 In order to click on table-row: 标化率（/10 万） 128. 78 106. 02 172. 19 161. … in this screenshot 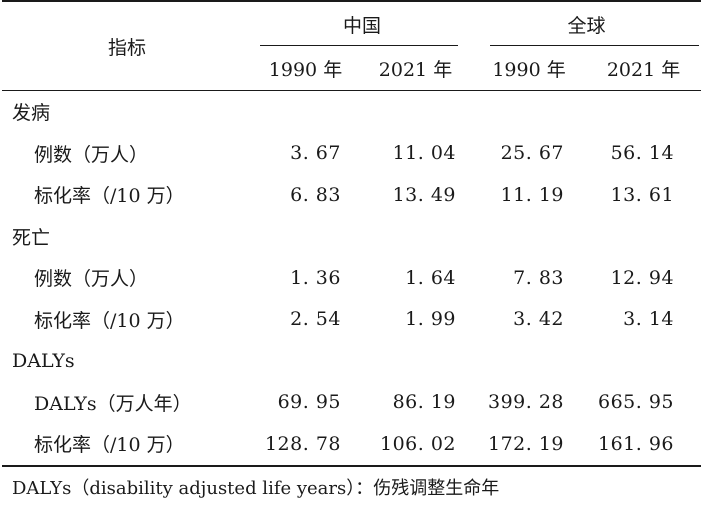, I will do `click(352, 445)`.